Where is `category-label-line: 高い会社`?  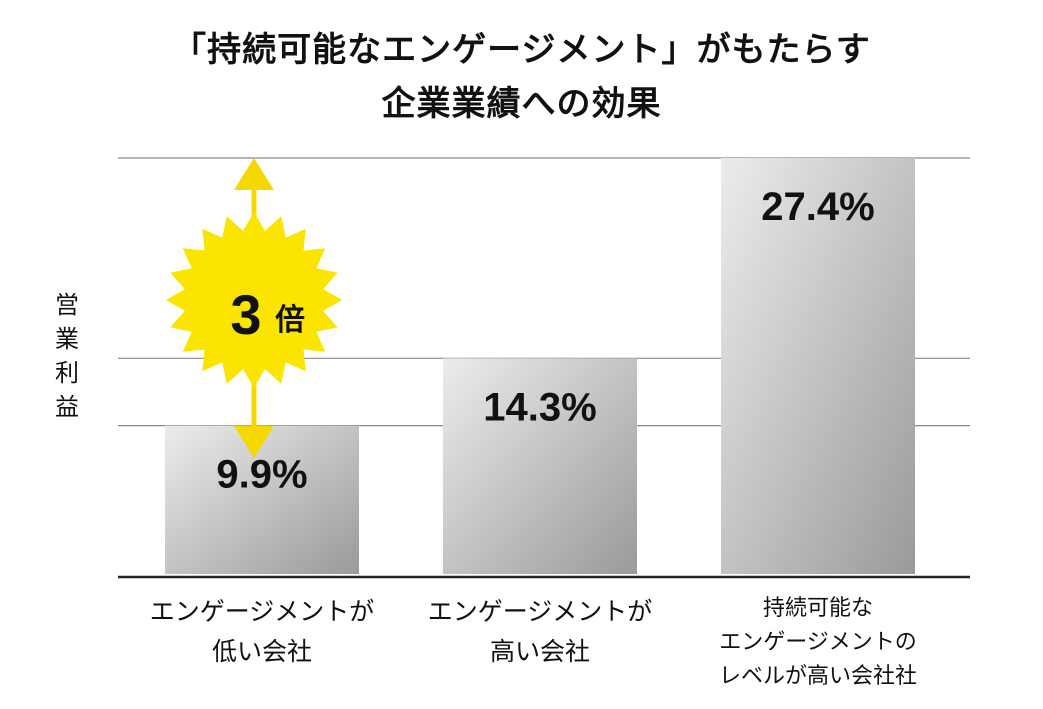 category-label-line: 高い会社 is located at coordinates (539, 651).